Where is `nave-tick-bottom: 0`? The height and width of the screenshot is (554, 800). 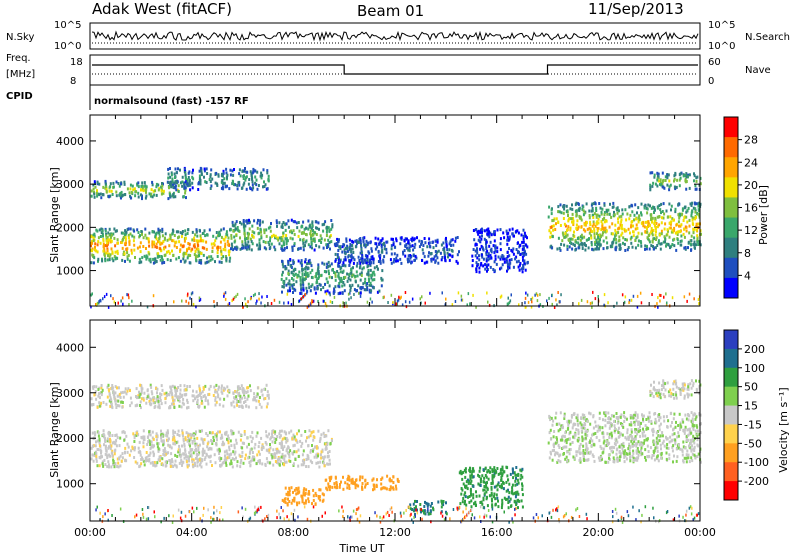 nave-tick-bottom: 0 is located at coordinates (711, 81).